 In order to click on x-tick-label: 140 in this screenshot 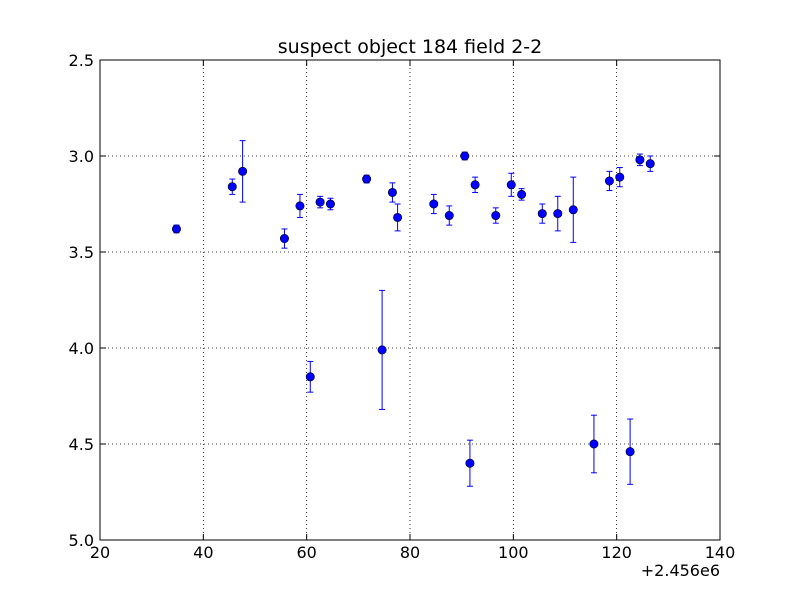, I will do `click(720, 552)`.